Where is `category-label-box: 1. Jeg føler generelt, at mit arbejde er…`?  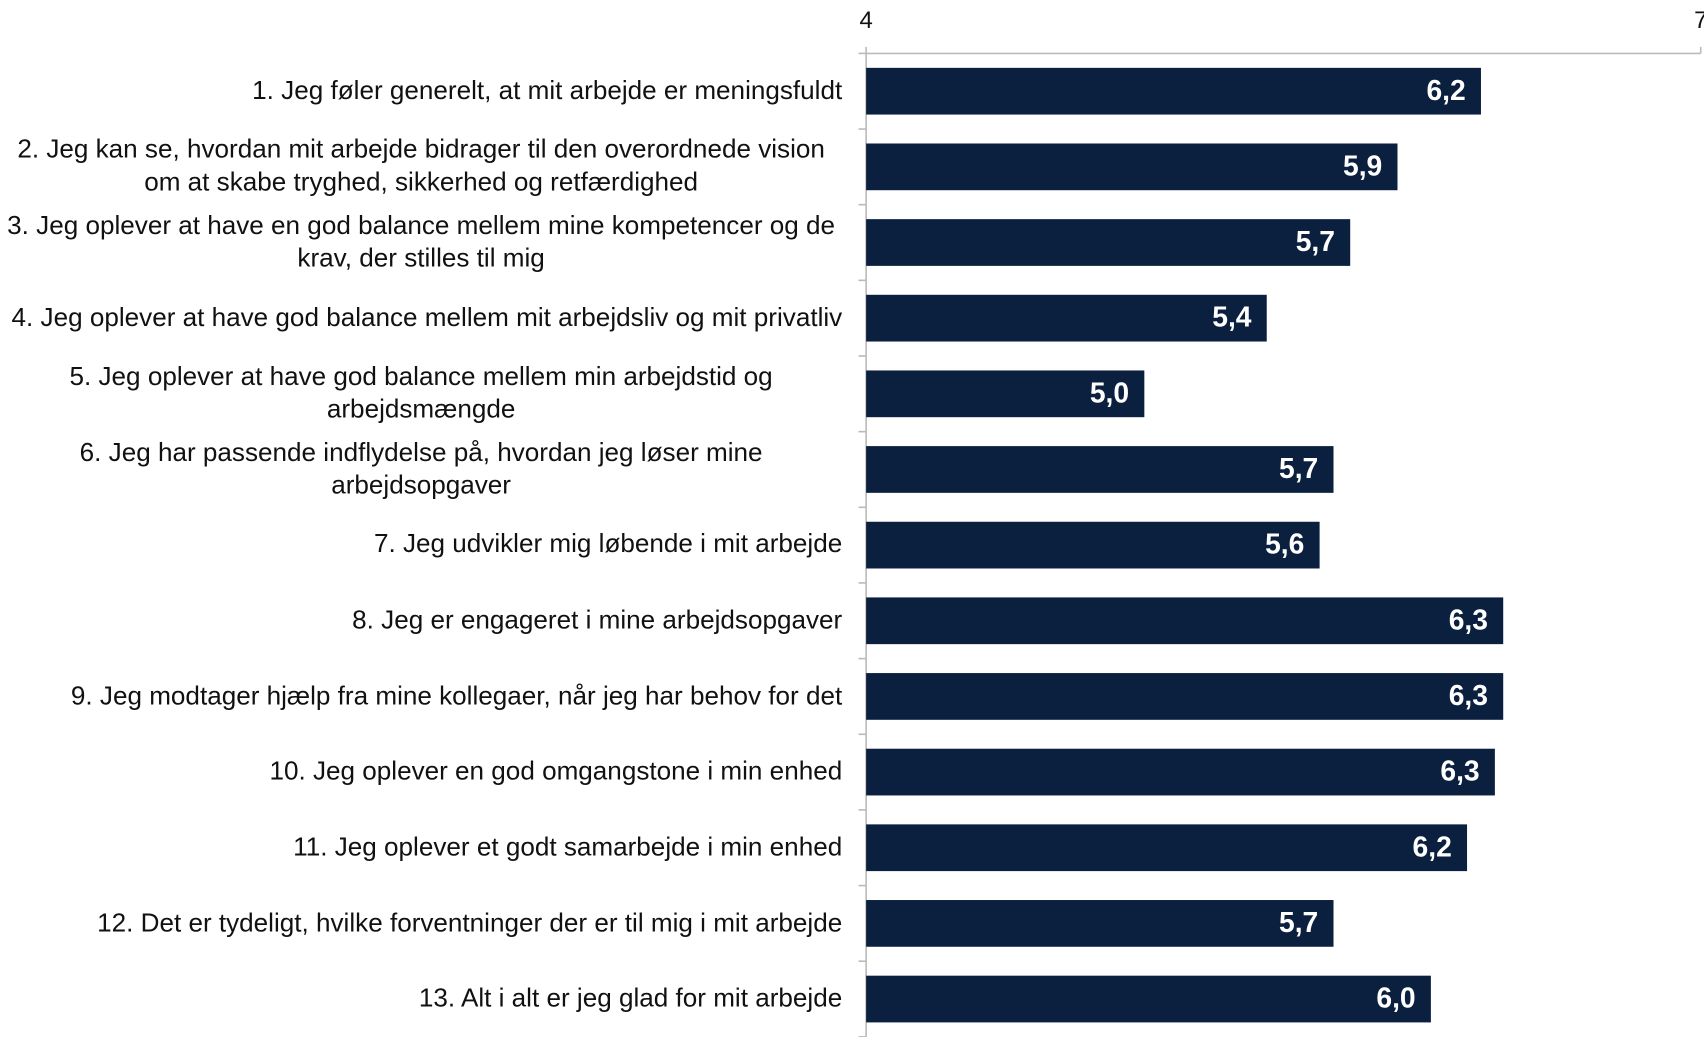
category-label-box: 1. Jeg føler generelt, at mit arbejde er… is located at coordinates (421, 91).